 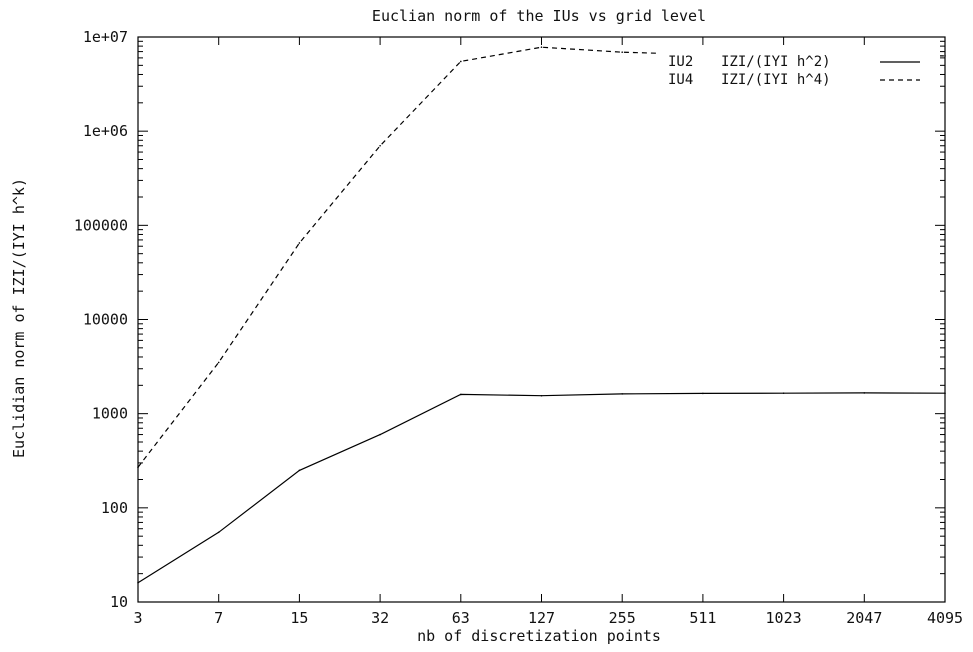 What do you see at coordinates (114, 508) in the screenshot?
I see `y-tick-label: 100` at bounding box center [114, 508].